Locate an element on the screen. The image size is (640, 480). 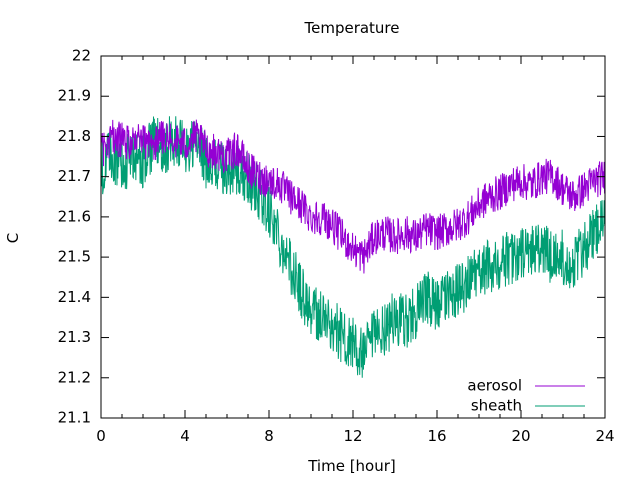
y-tick-label: 21.4 is located at coordinates (74, 297).